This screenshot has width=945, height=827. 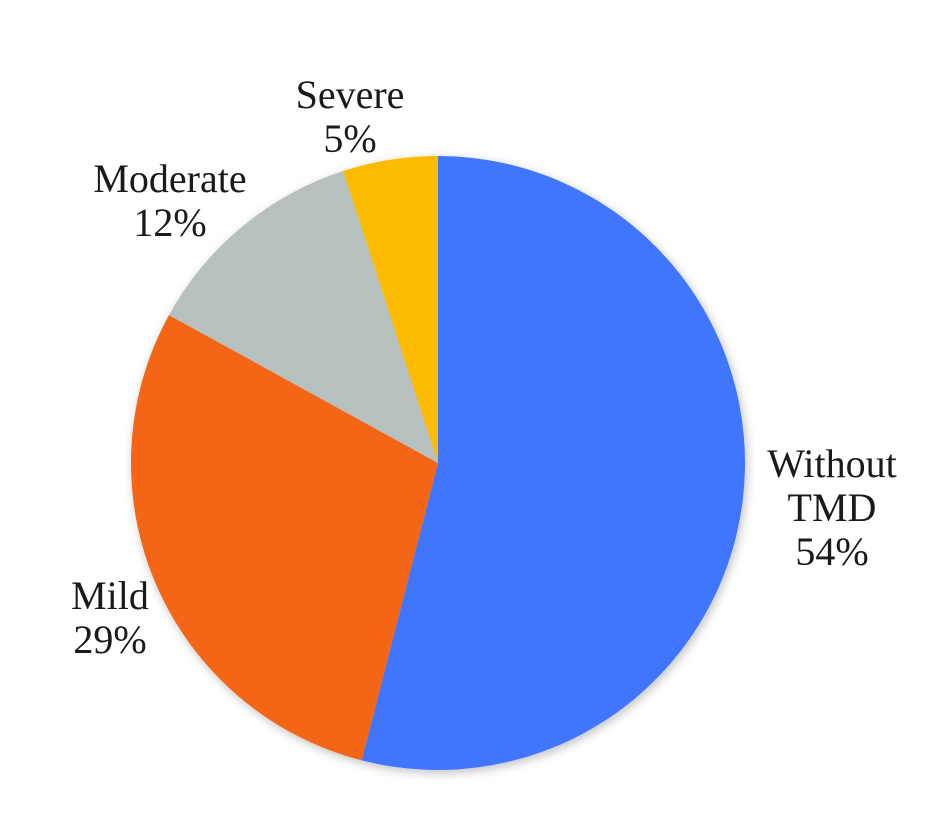 I want to click on label-without-tmd: Without TMD 54%, so click(x=832, y=507).